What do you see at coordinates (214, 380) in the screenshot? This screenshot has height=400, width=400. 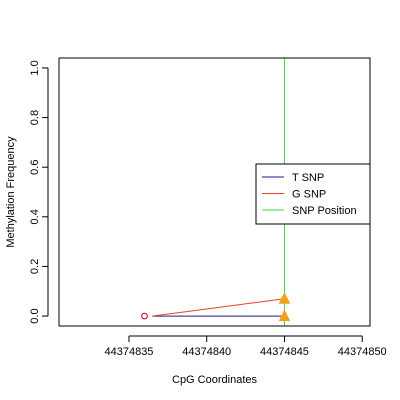 I see `x-axis-title: CpG Coordinates` at bounding box center [214, 380].